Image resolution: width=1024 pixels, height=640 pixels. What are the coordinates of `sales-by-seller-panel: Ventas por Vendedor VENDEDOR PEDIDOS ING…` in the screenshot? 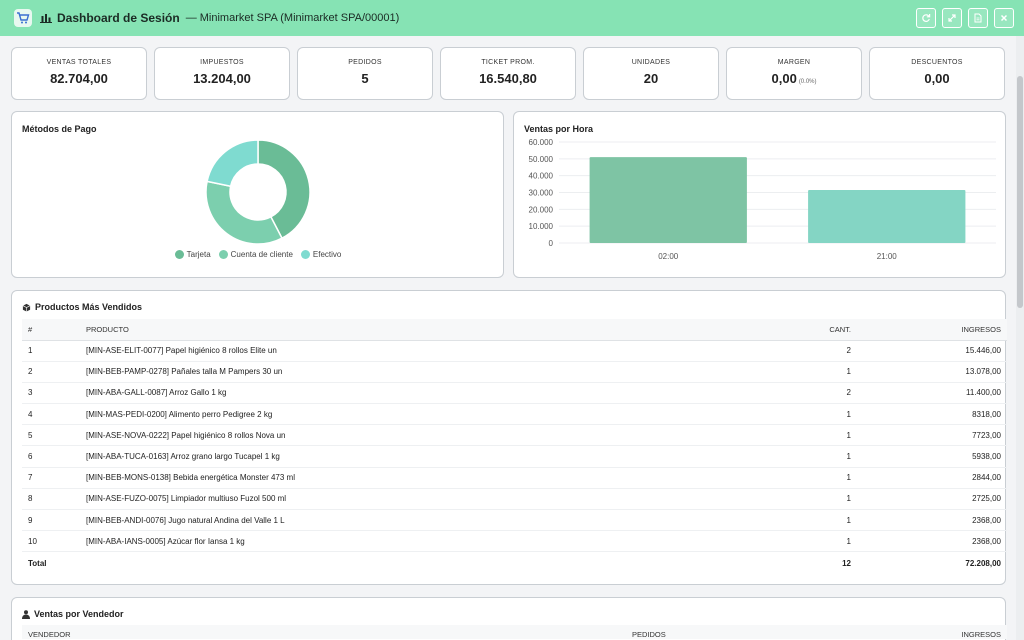 It's located at (509, 618).